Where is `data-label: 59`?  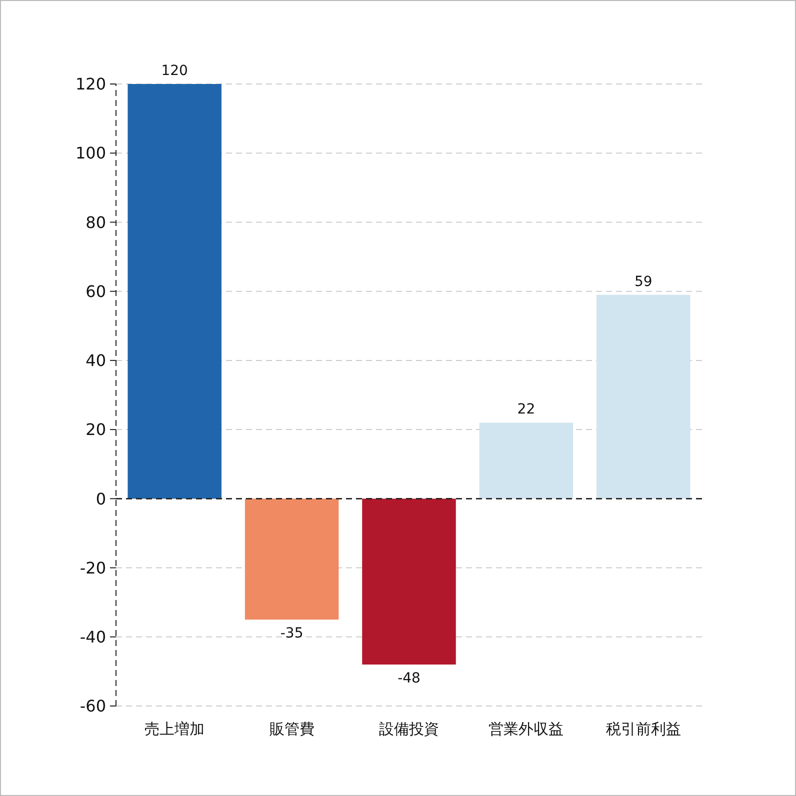
data-label: 59 is located at coordinates (643, 282).